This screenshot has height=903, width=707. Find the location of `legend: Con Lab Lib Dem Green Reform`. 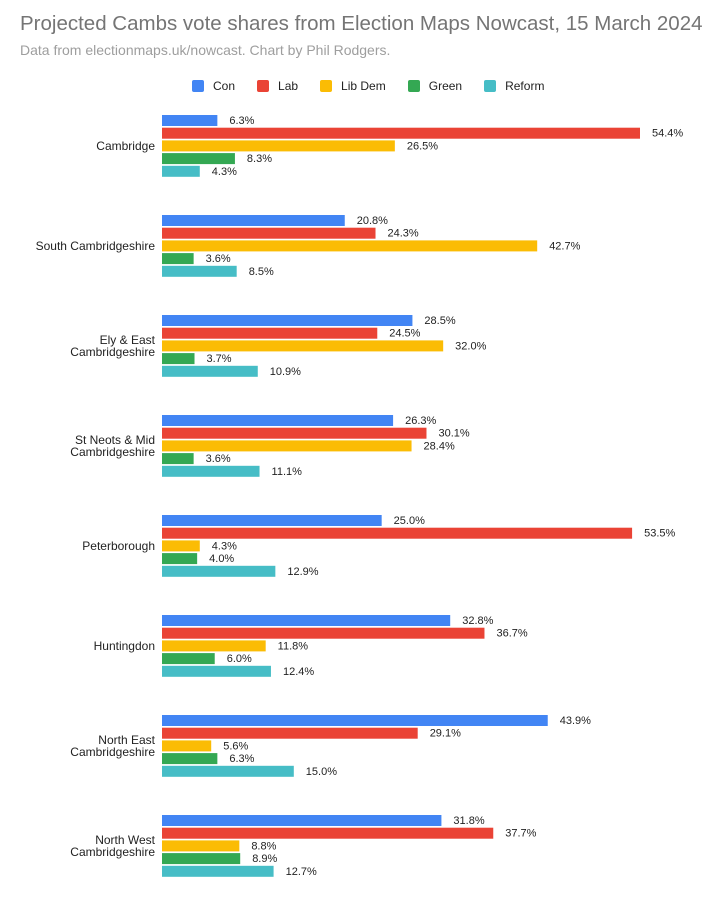

legend: Con Lab Lib Dem Green Reform is located at coordinates (379, 86).